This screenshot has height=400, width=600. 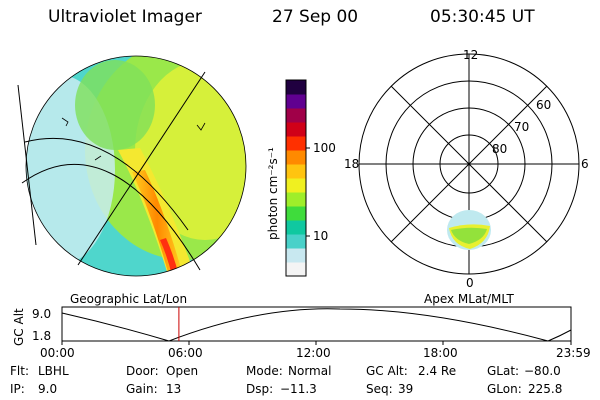 What do you see at coordinates (387, 371) in the screenshot?
I see `gcalt-label: GC Alt:` at bounding box center [387, 371].